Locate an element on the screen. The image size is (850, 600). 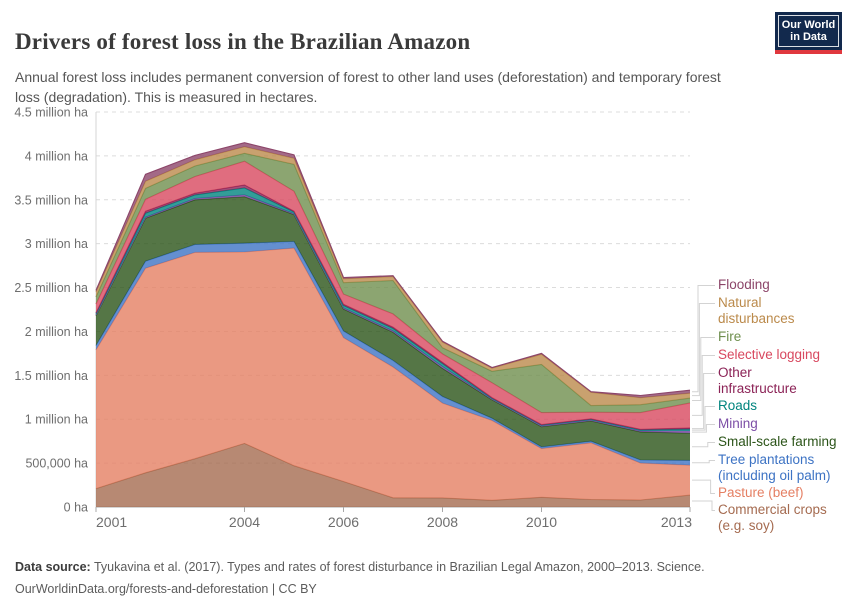
legend-item-small-scale-farming: Small-scale farming is located at coordinates (777, 441).